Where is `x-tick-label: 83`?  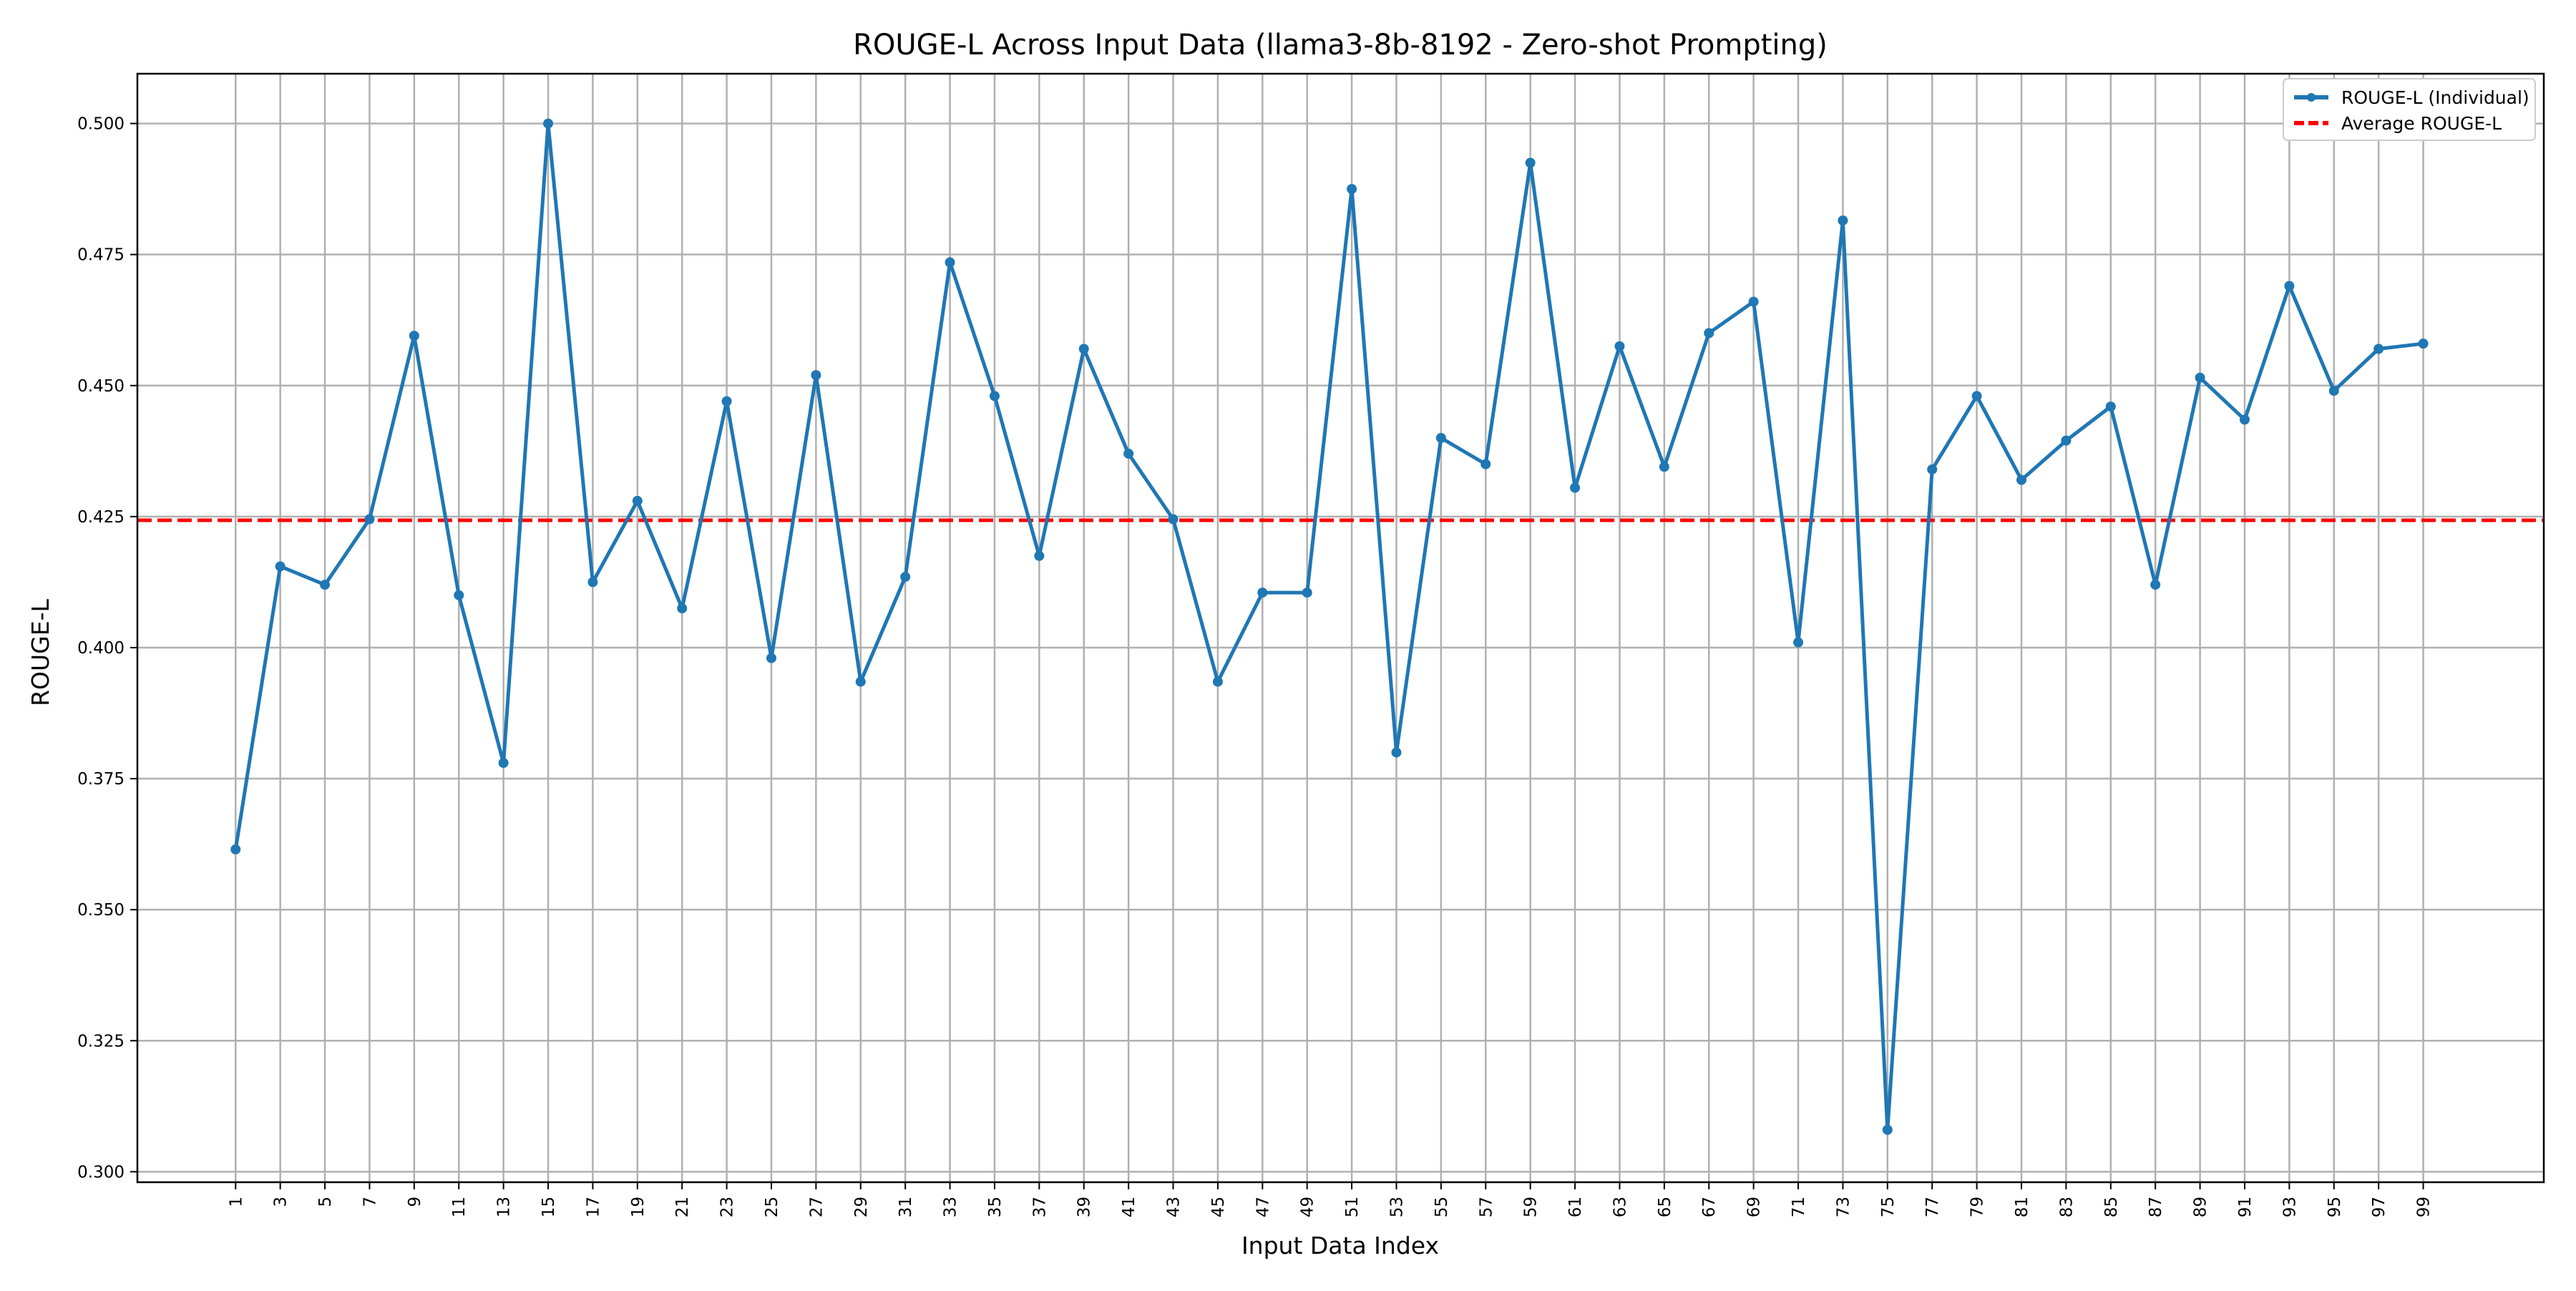
x-tick-label: 83 is located at coordinates (2066, 1207).